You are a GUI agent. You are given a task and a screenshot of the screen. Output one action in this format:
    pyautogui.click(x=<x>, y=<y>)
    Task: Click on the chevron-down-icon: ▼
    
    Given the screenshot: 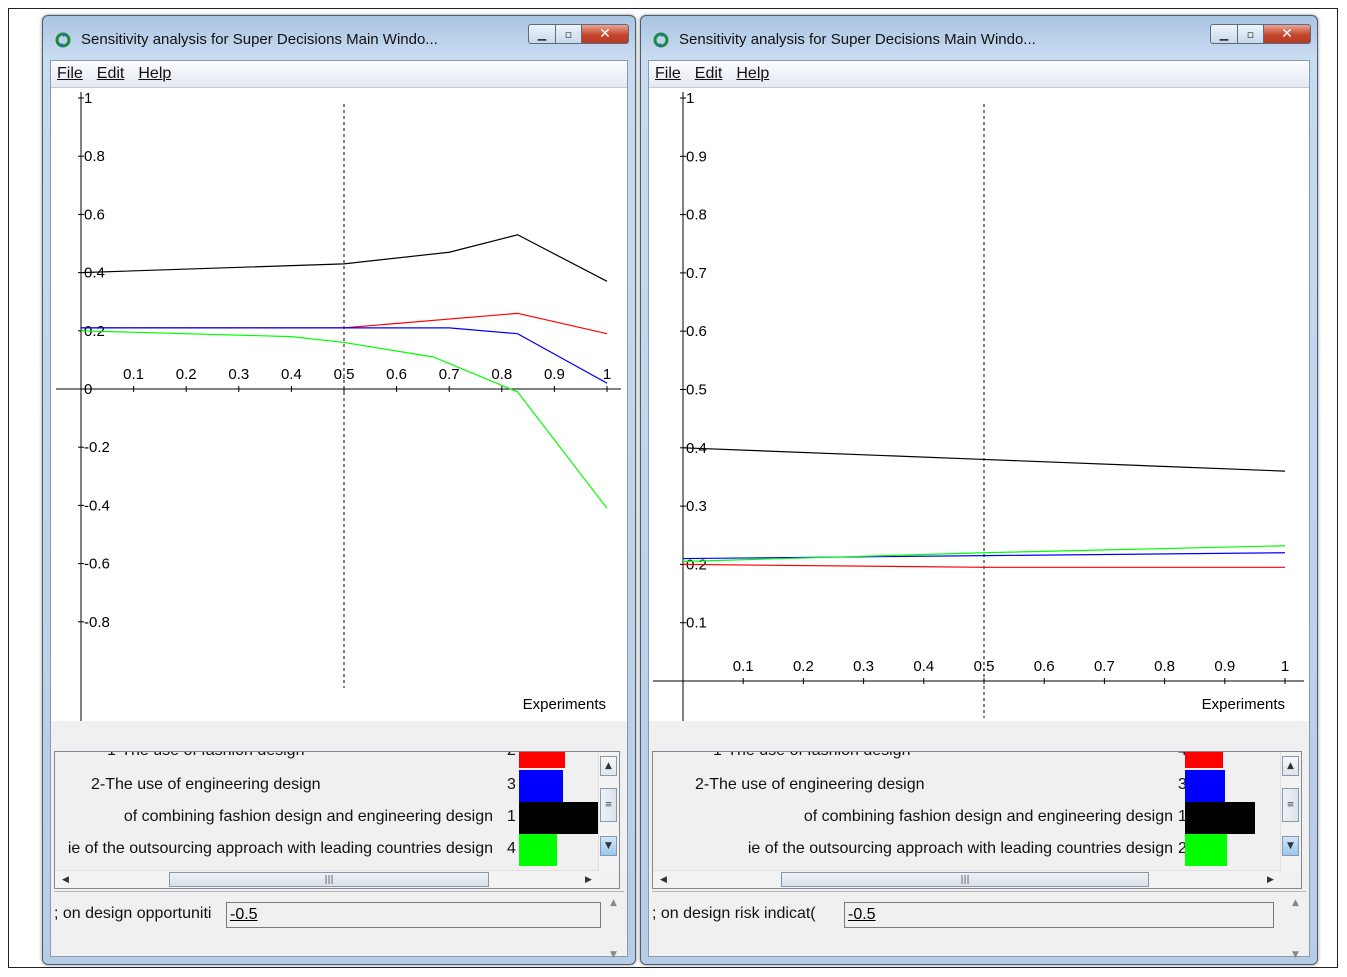 What is the action you would take?
    pyautogui.click(x=613, y=955)
    